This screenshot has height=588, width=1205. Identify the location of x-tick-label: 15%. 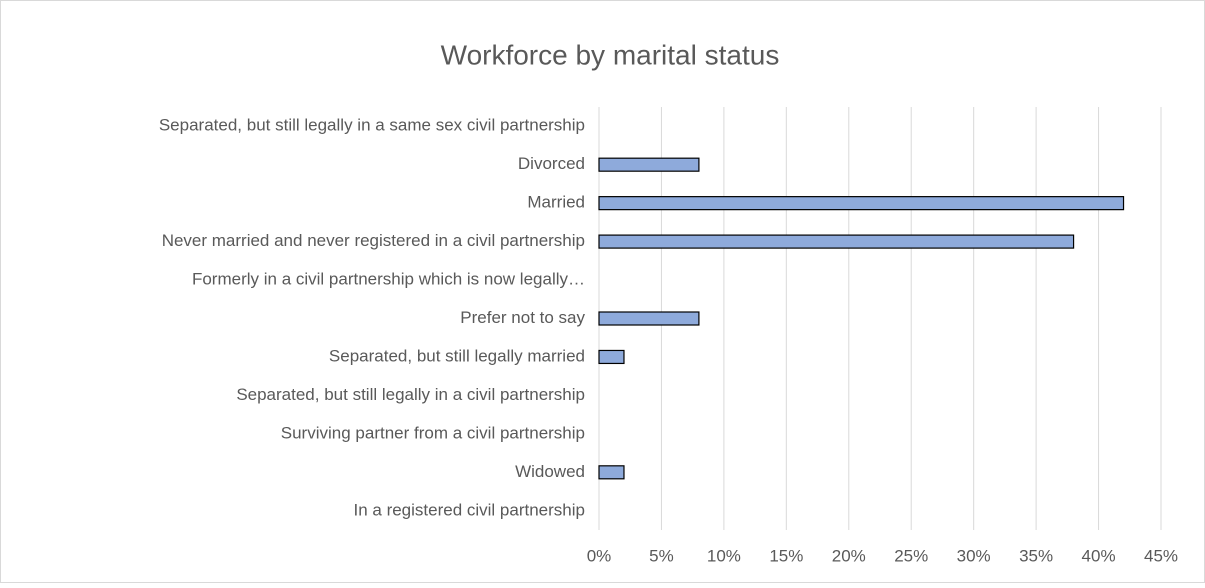
(786, 555).